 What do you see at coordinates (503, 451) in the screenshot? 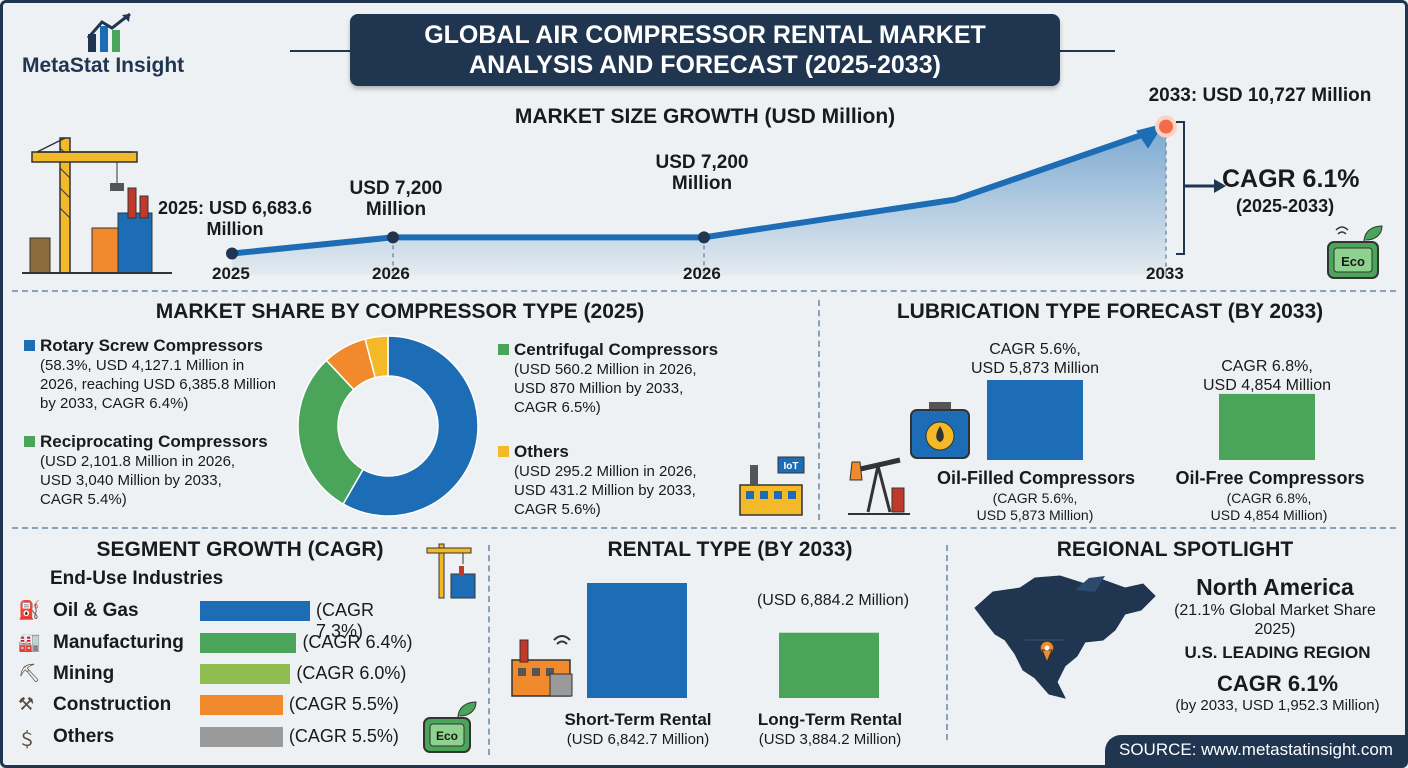
I see `legend-swatch-others` at bounding box center [503, 451].